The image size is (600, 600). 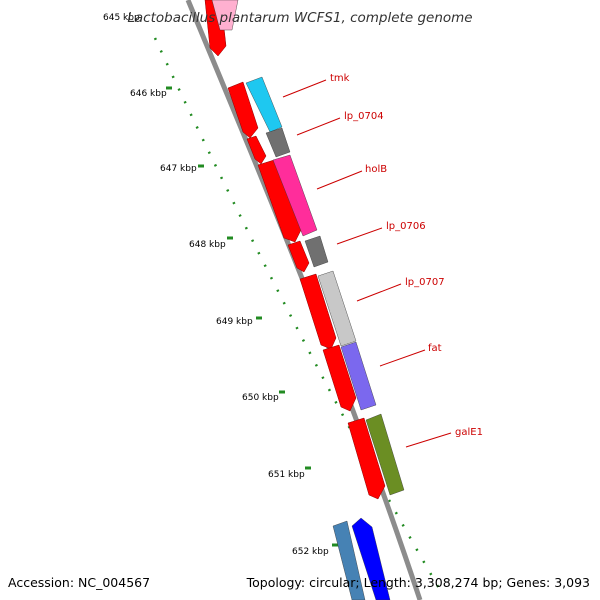 I want to click on accession-text: Accession: NC_004567, so click(x=79, y=582).